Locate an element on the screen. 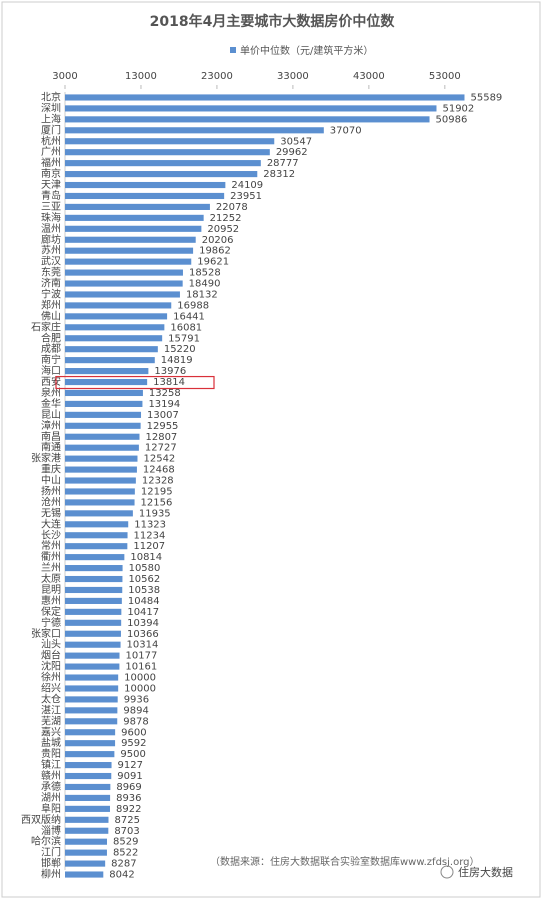  value-label: 10394 is located at coordinates (143, 623).